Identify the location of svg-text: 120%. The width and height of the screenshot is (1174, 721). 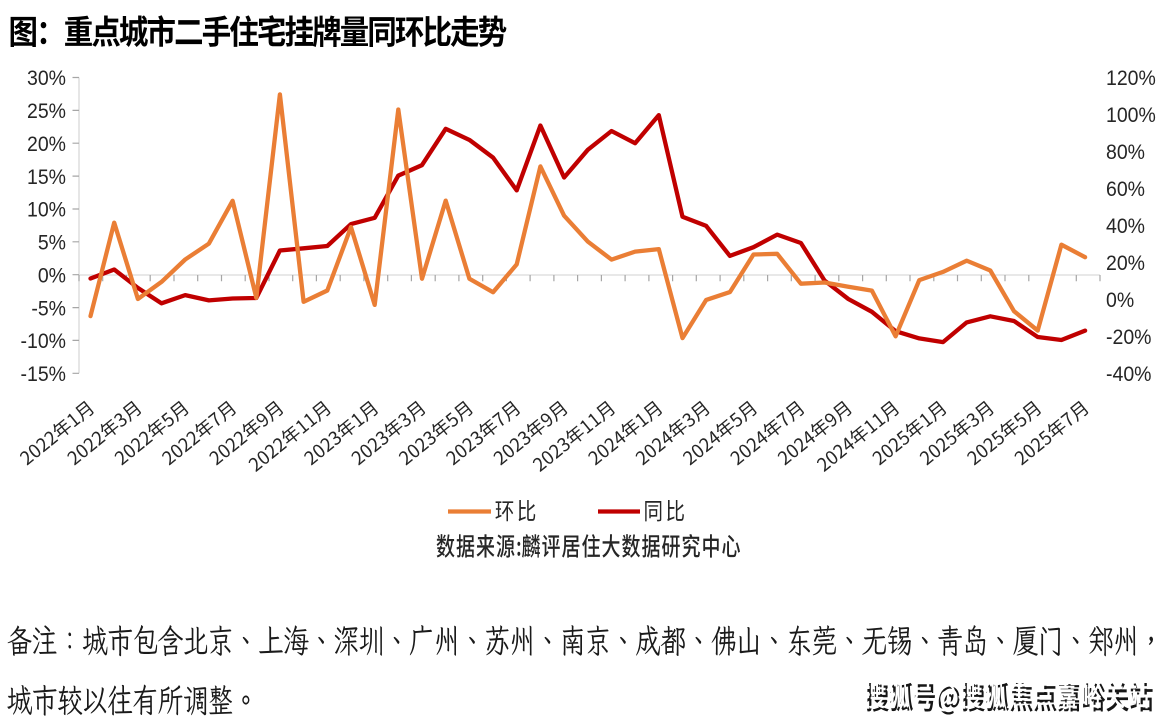
(1131, 78).